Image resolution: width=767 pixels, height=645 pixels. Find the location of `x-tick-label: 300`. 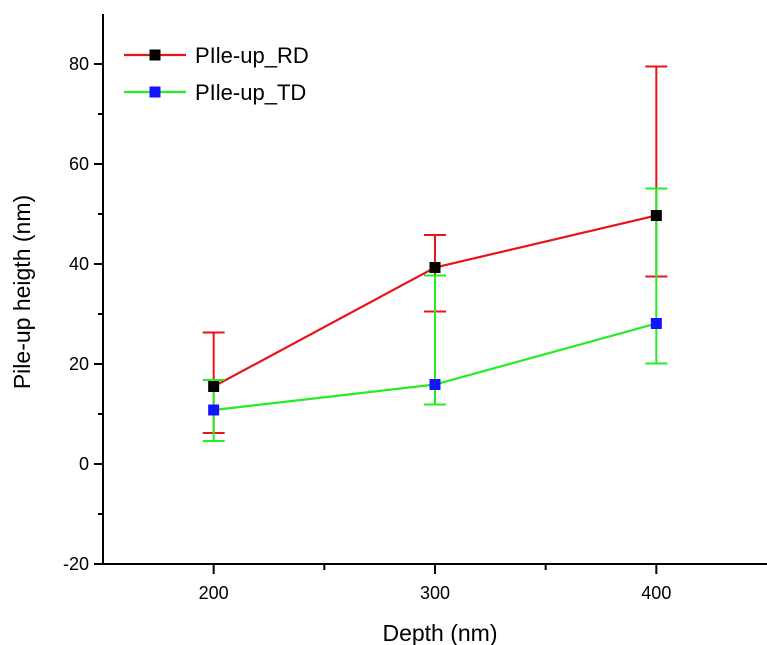

x-tick-label: 300 is located at coordinates (435, 593).